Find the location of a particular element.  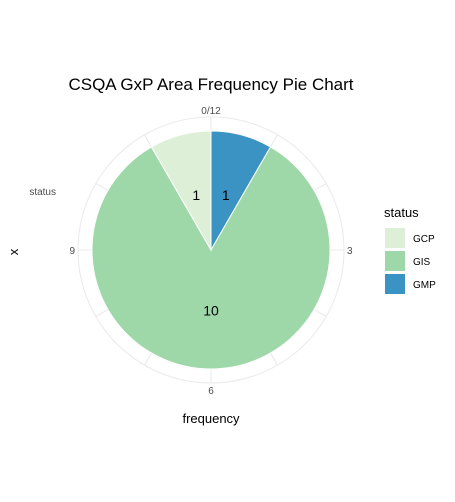

theta-tick-label: 9 is located at coordinates (72, 251).